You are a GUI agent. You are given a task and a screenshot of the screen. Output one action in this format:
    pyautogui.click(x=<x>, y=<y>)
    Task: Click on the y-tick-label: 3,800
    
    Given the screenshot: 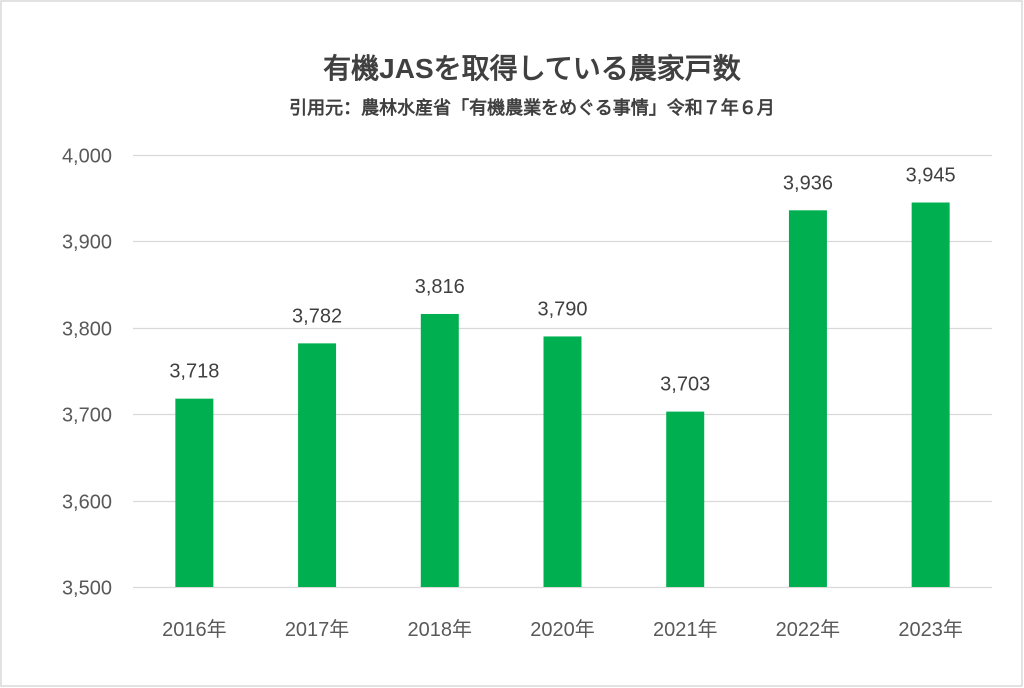 What is the action you would take?
    pyautogui.click(x=87, y=330)
    